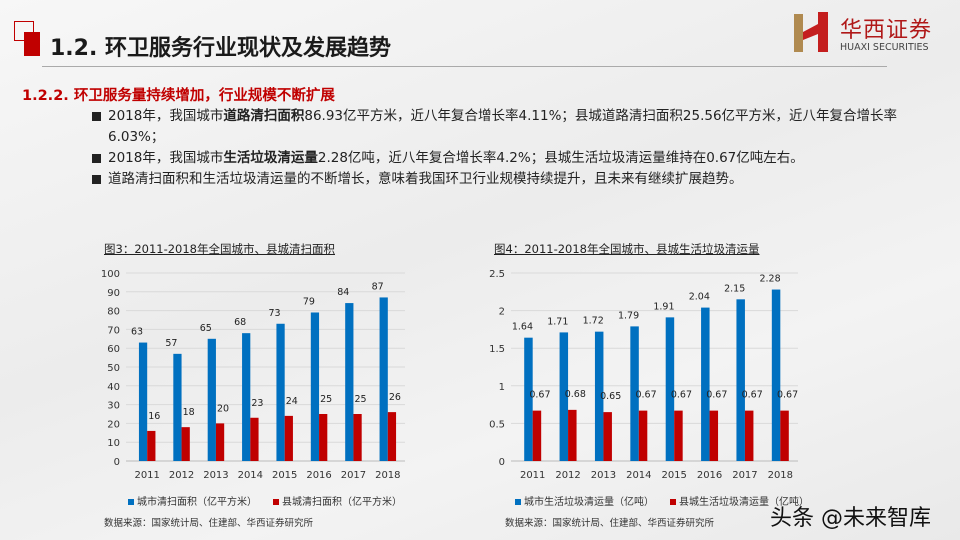 The image size is (960, 540). I want to click on y-tick-label: 70, so click(113, 330).